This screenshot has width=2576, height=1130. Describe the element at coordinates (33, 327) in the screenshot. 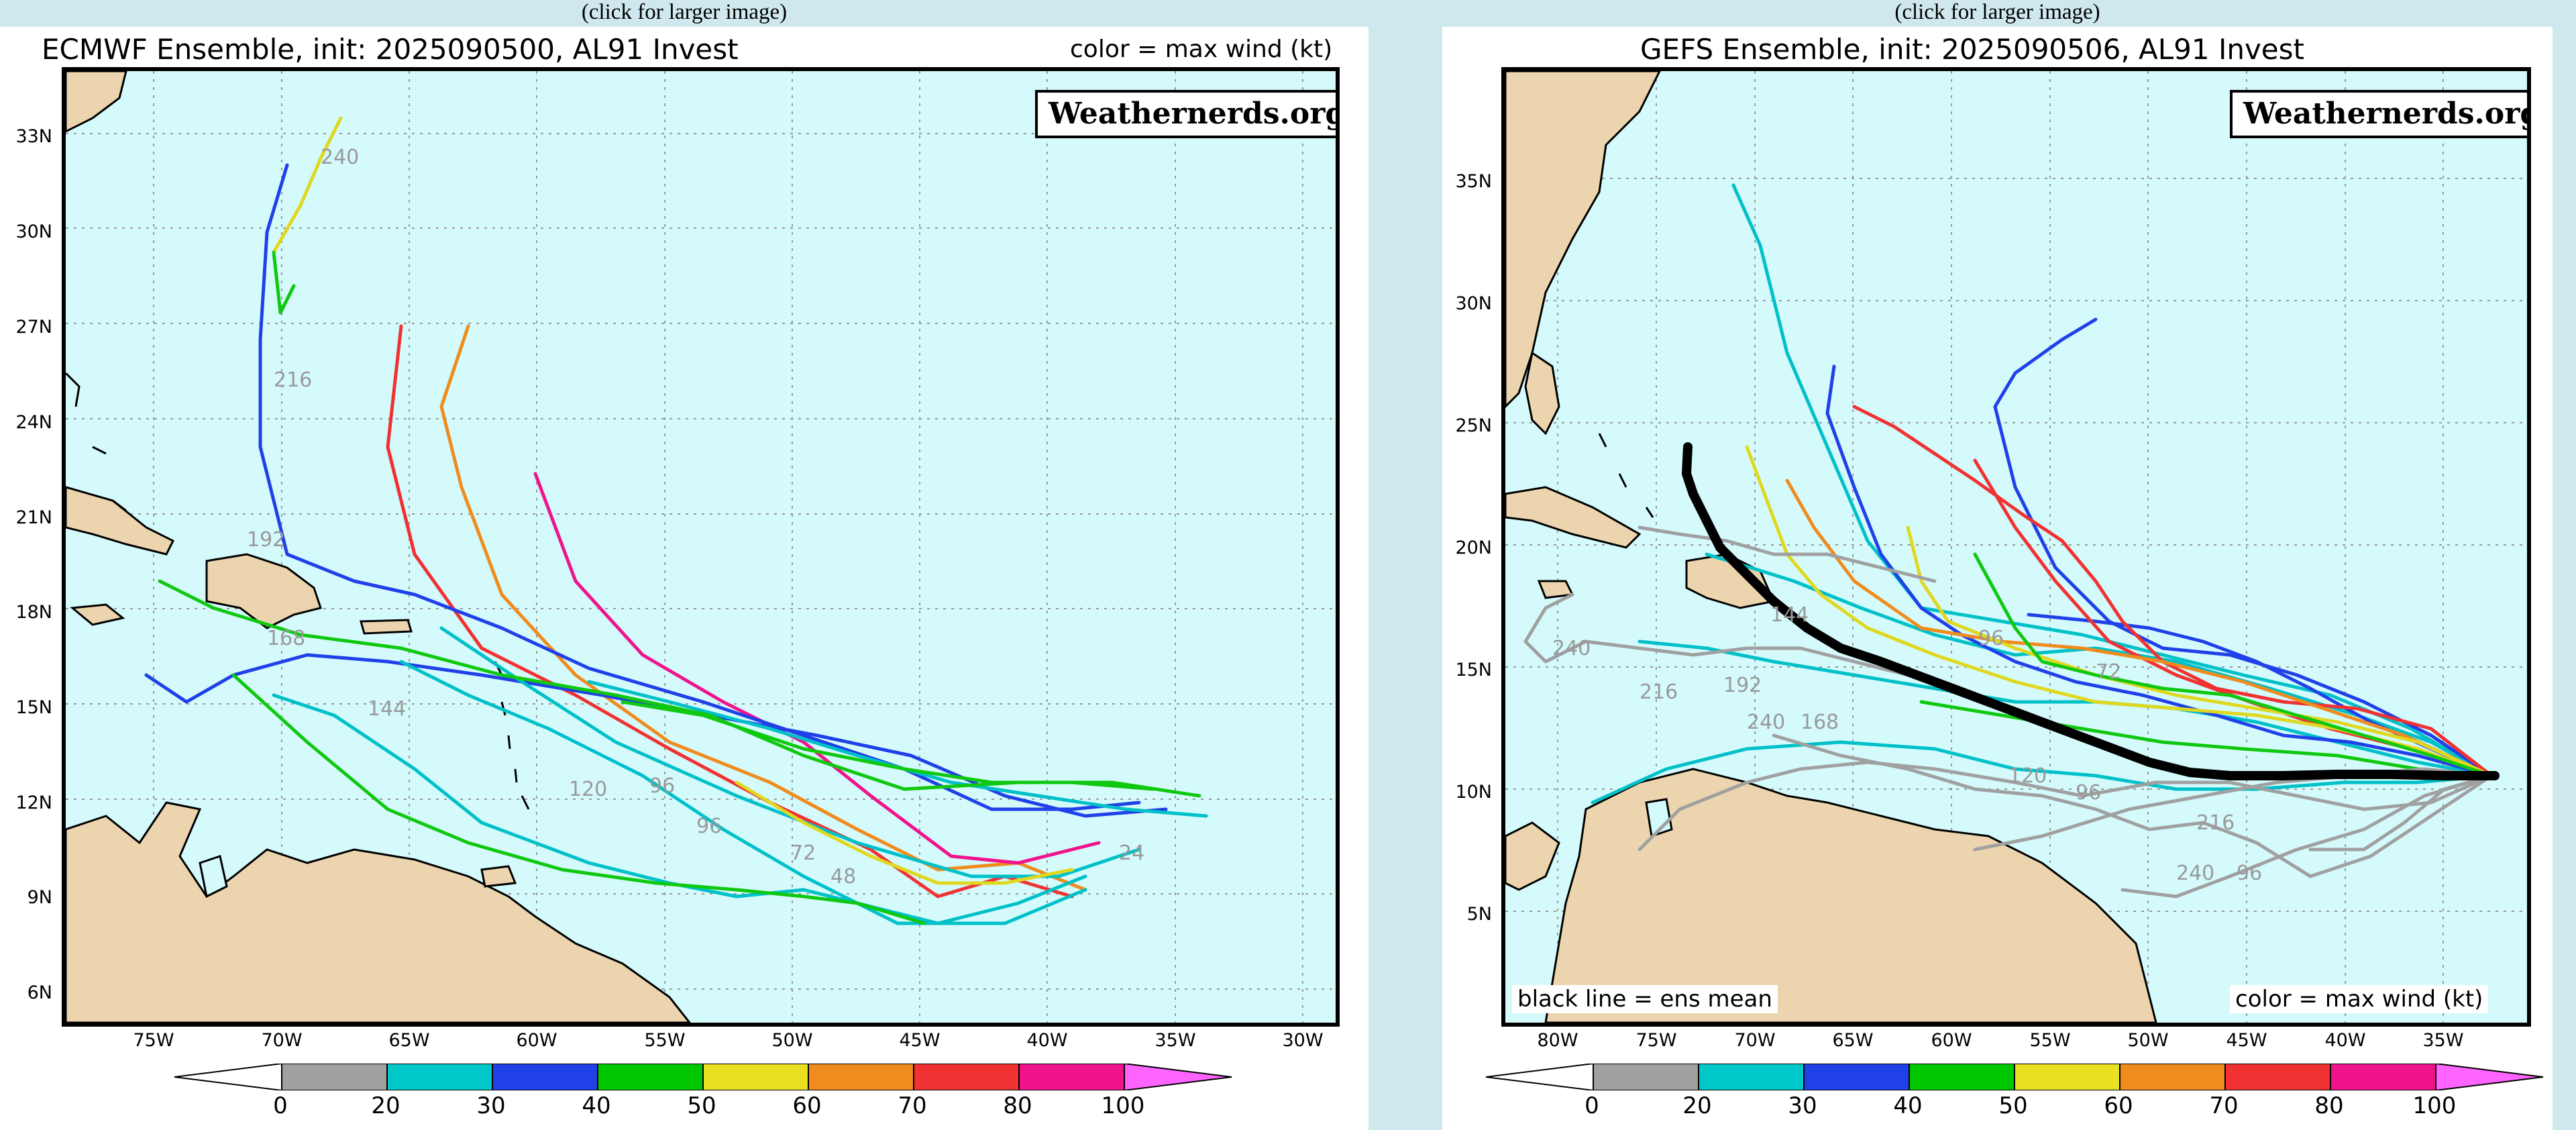

I see `lat-label: 27N` at that location.